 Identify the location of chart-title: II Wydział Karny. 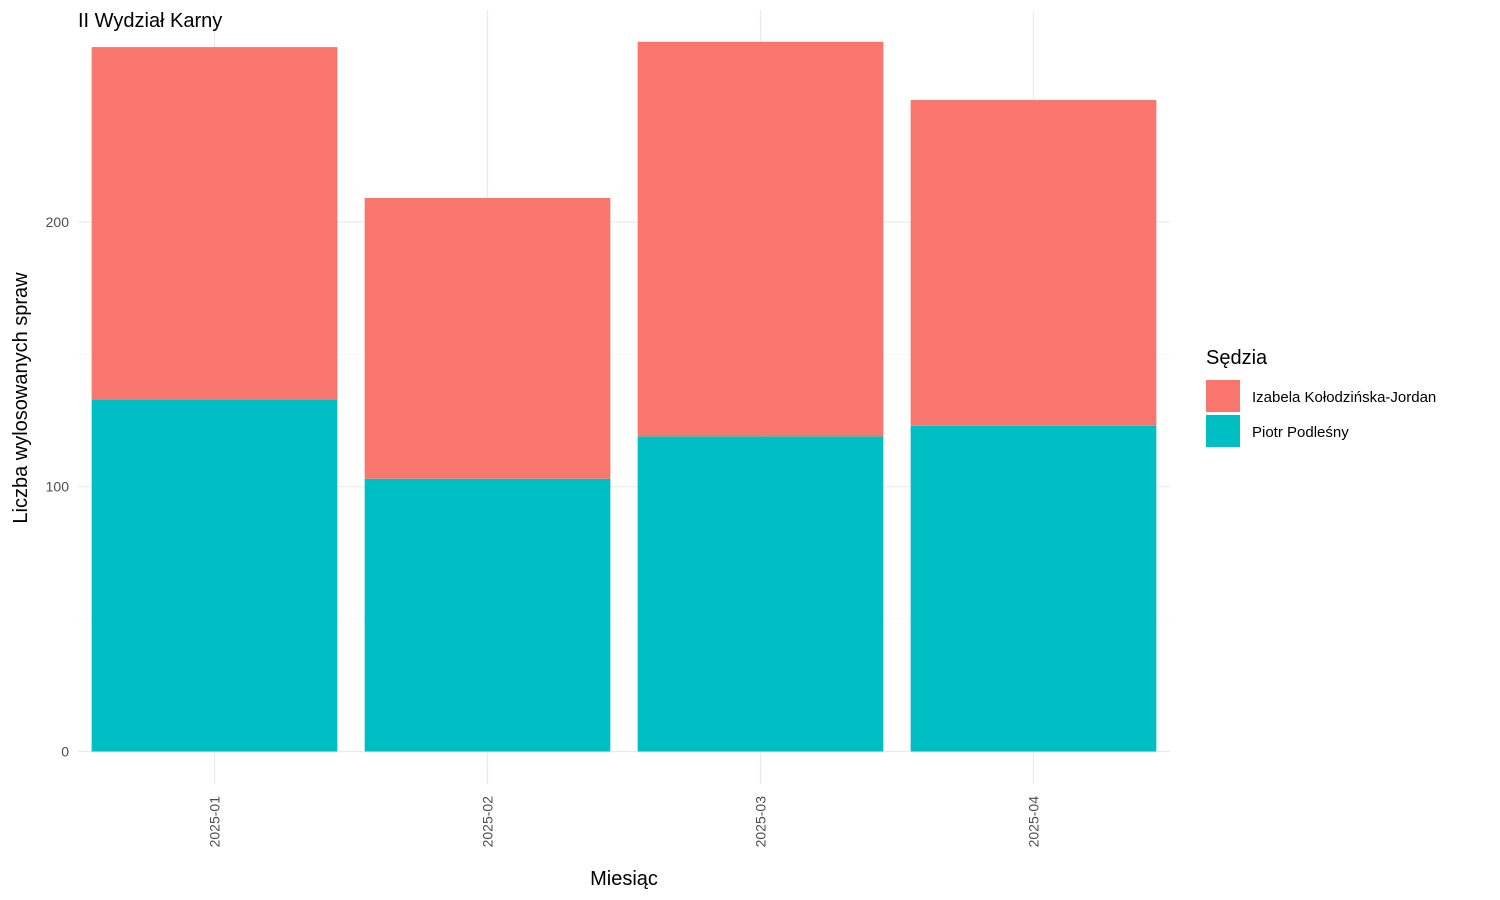
(150, 21).